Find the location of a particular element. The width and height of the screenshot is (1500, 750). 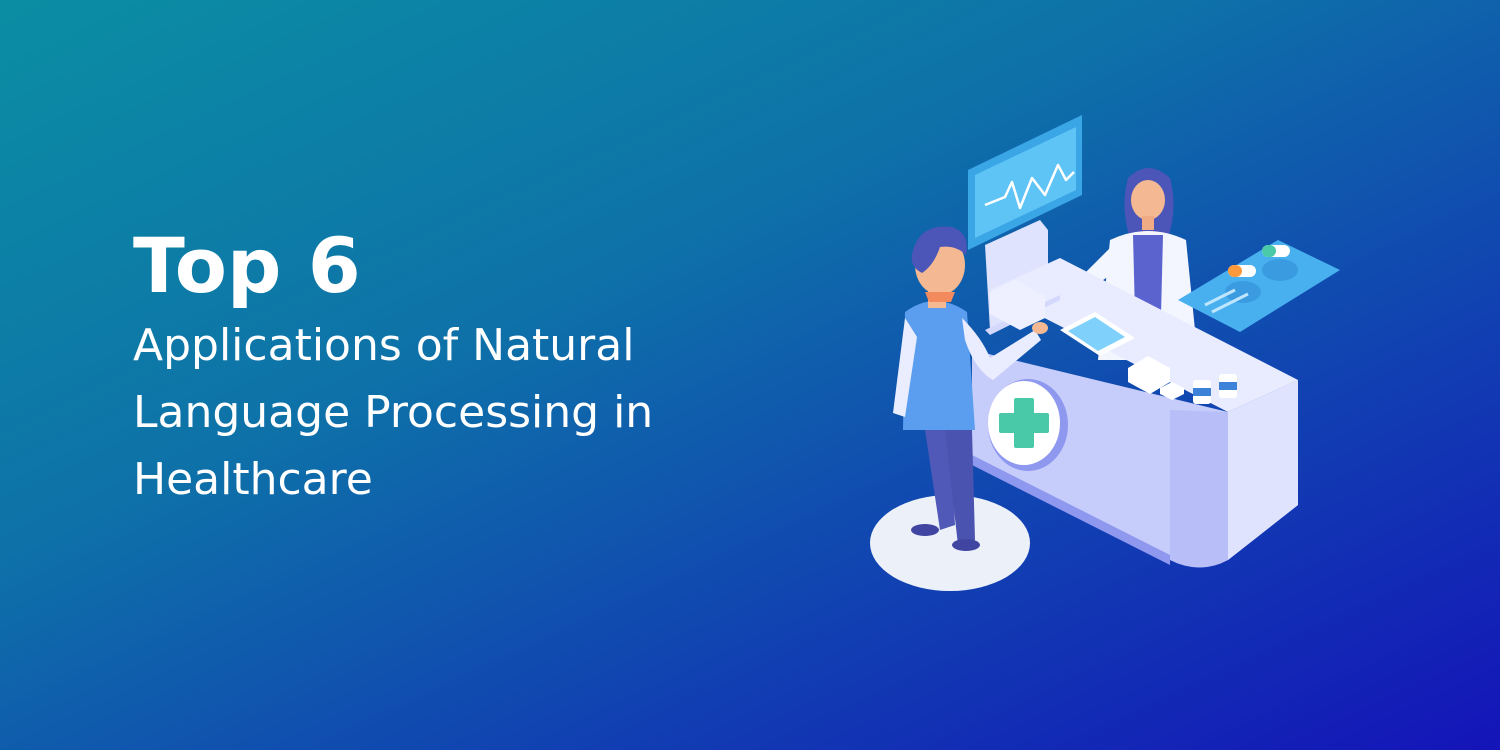

patient-figure is located at coordinates (970, 388).